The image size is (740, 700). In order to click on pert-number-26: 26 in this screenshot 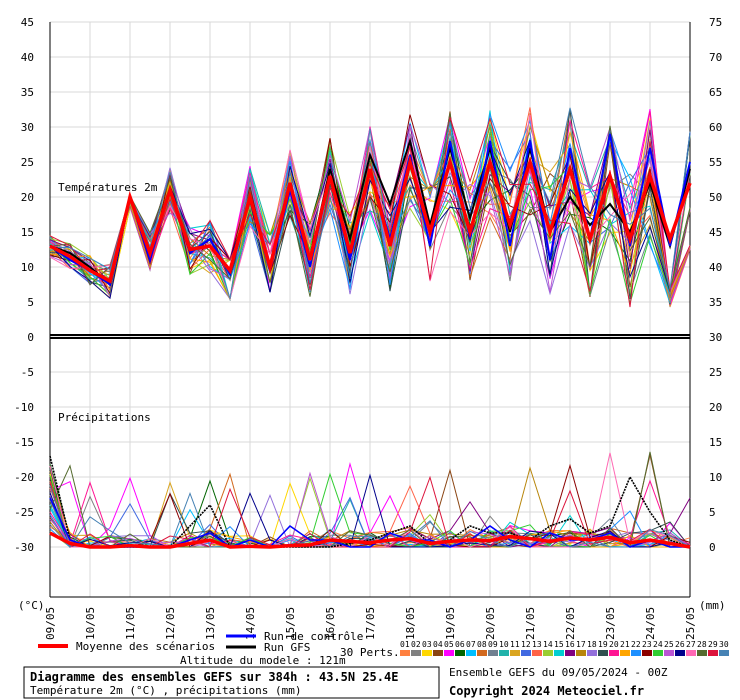, I will do `click(680, 644)`.